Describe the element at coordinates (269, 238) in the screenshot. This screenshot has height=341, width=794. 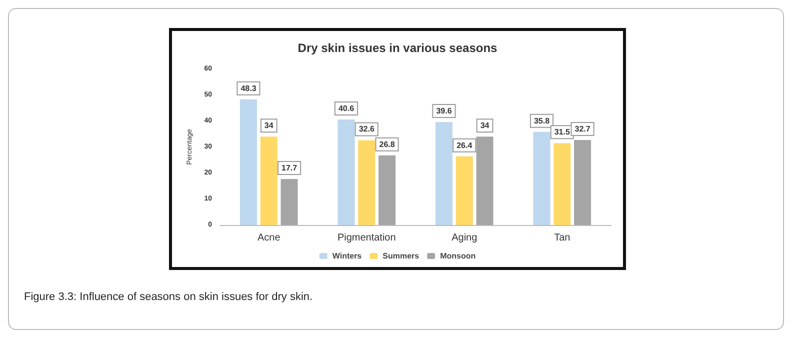
I see `x-tick-label: Acne` at that location.